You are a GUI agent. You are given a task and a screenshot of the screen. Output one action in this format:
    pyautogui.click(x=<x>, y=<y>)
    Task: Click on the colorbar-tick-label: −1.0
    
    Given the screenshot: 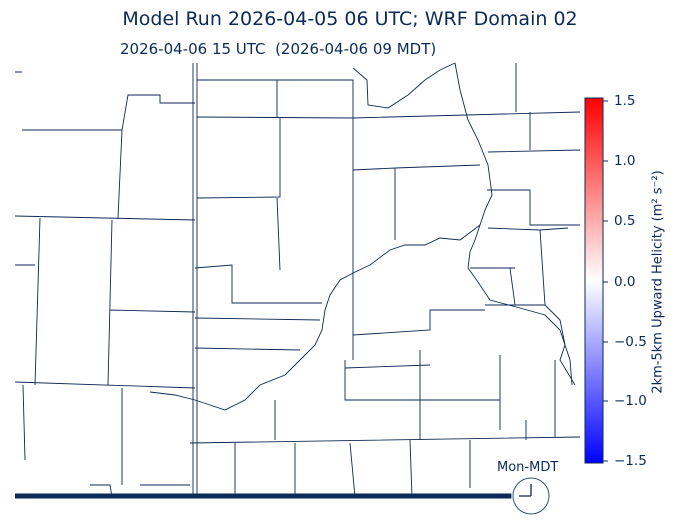 What is the action you would take?
    pyautogui.click(x=630, y=401)
    